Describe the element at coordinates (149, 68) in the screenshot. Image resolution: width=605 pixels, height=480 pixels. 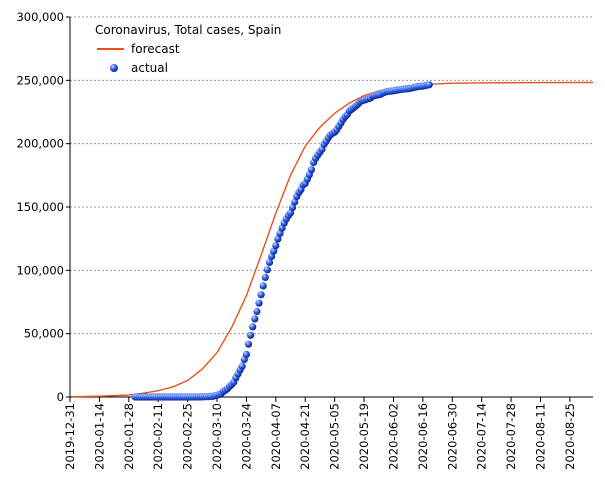
I see `legend-actual-label: actual` at that location.